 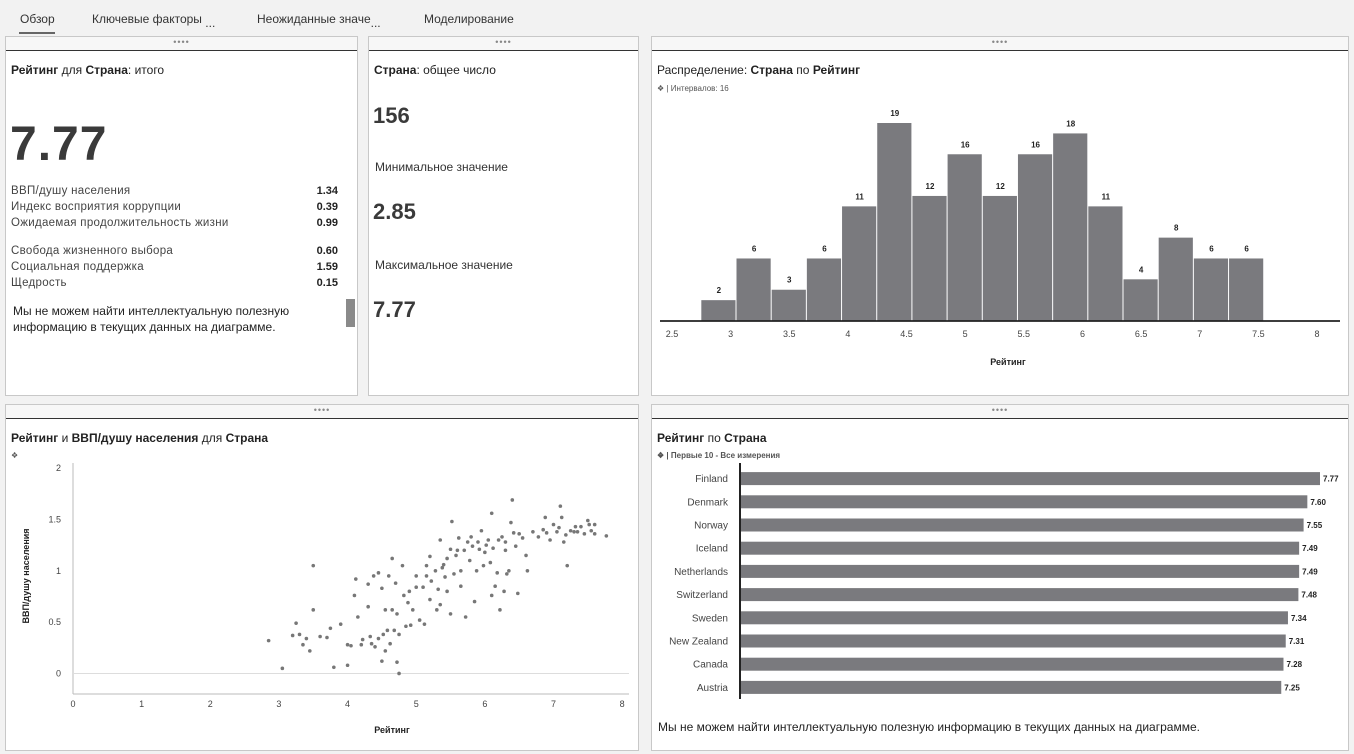 What do you see at coordinates (347, 704) in the screenshot?
I see `x-tick-label: 4` at bounding box center [347, 704].